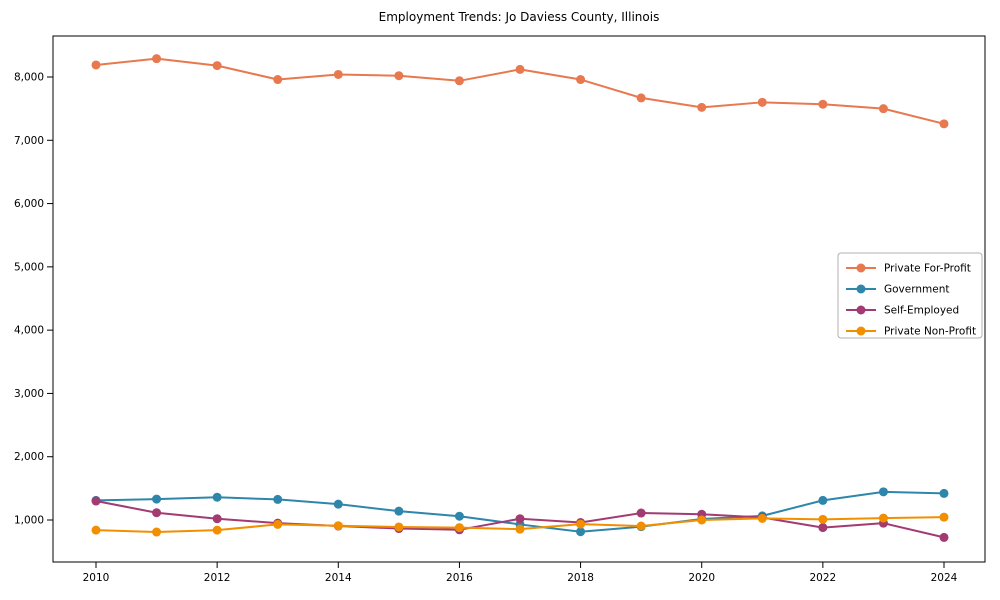  Describe the element at coordinates (29, 267) in the screenshot. I see `y-tick-label: 5,000` at that location.